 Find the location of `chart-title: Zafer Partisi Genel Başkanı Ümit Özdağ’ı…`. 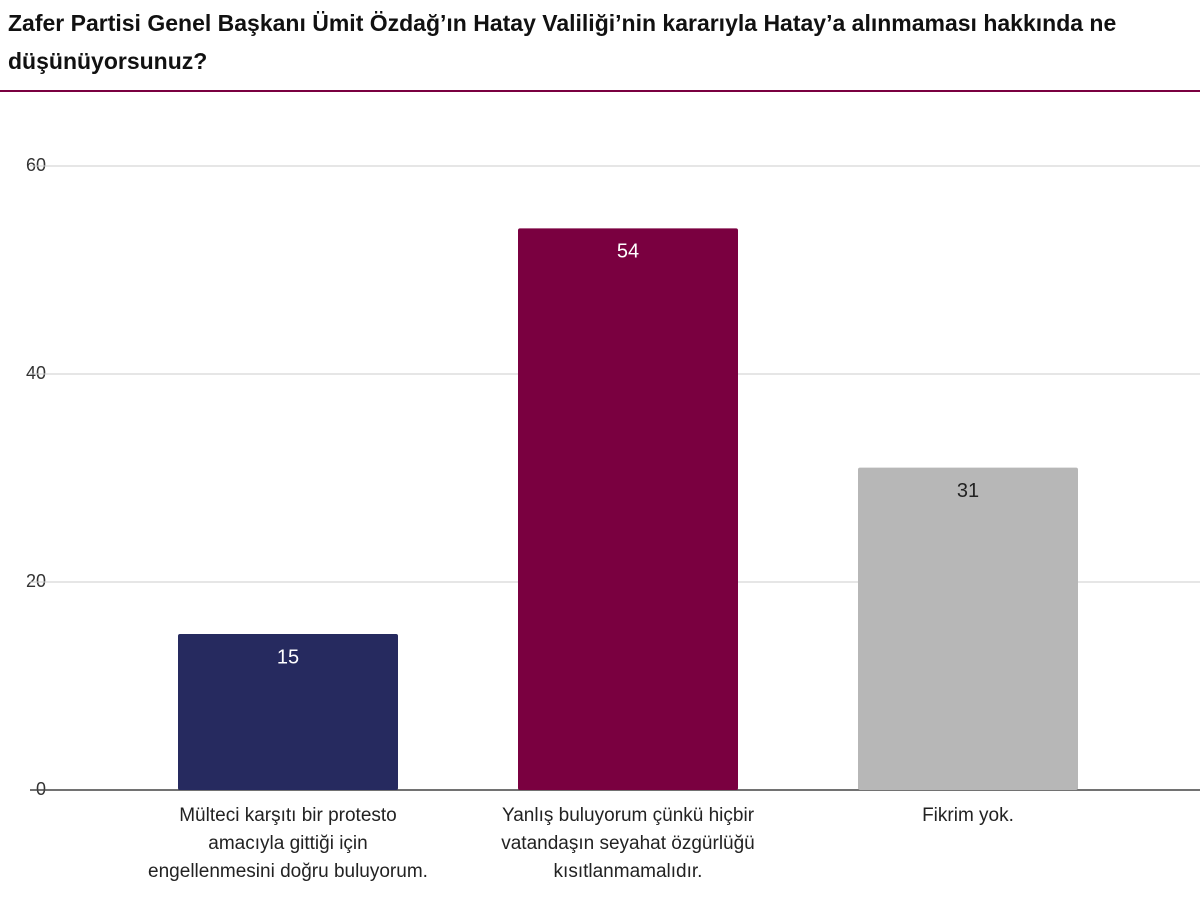

chart-title: Zafer Partisi Genel Başkanı Ümit Özdağ’ı… is located at coordinates (562, 42).